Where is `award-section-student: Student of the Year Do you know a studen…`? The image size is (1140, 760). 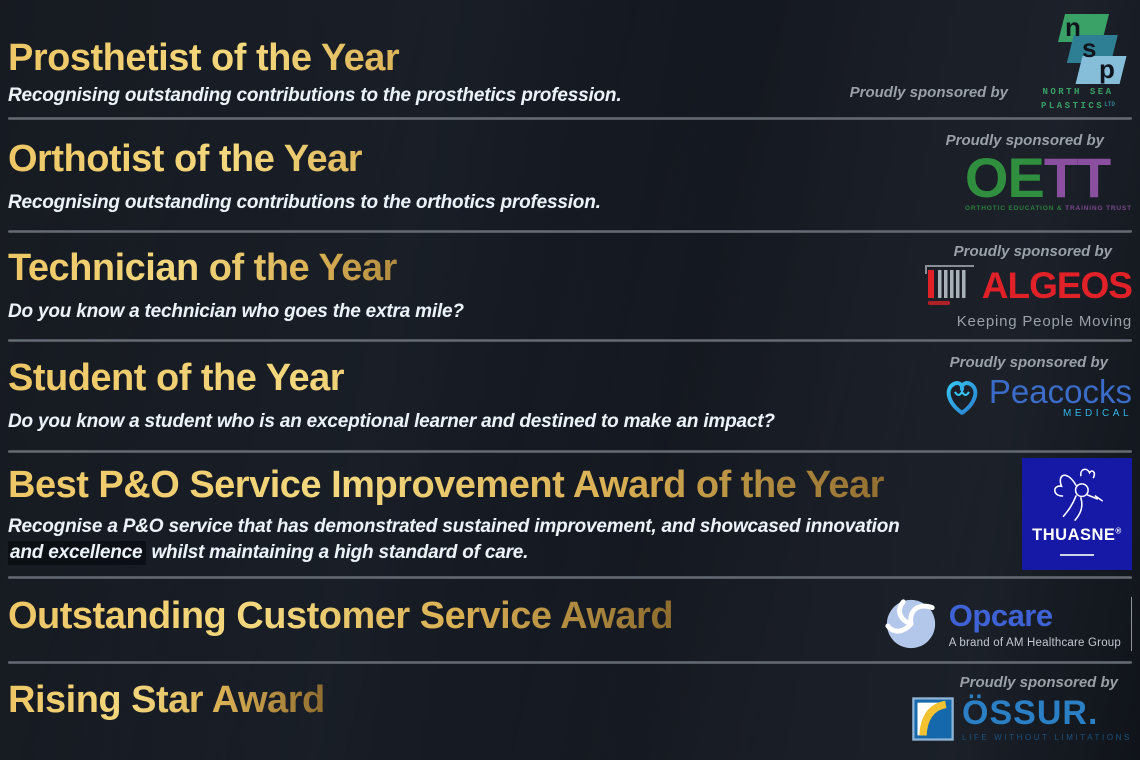 award-section-student: Student of the Year Do you know a studen… is located at coordinates (570, 395).